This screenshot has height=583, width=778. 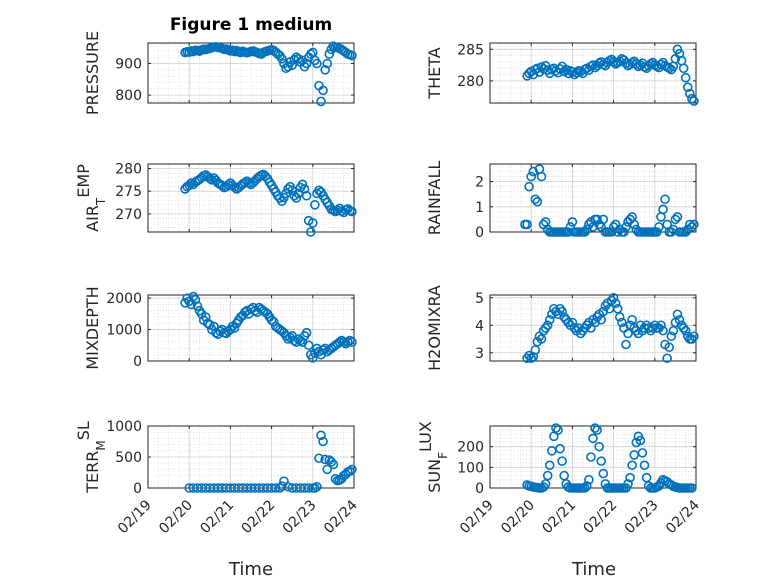 What do you see at coordinates (479, 208) in the screenshot?
I see `y-tick-label: 1` at bounding box center [479, 208].